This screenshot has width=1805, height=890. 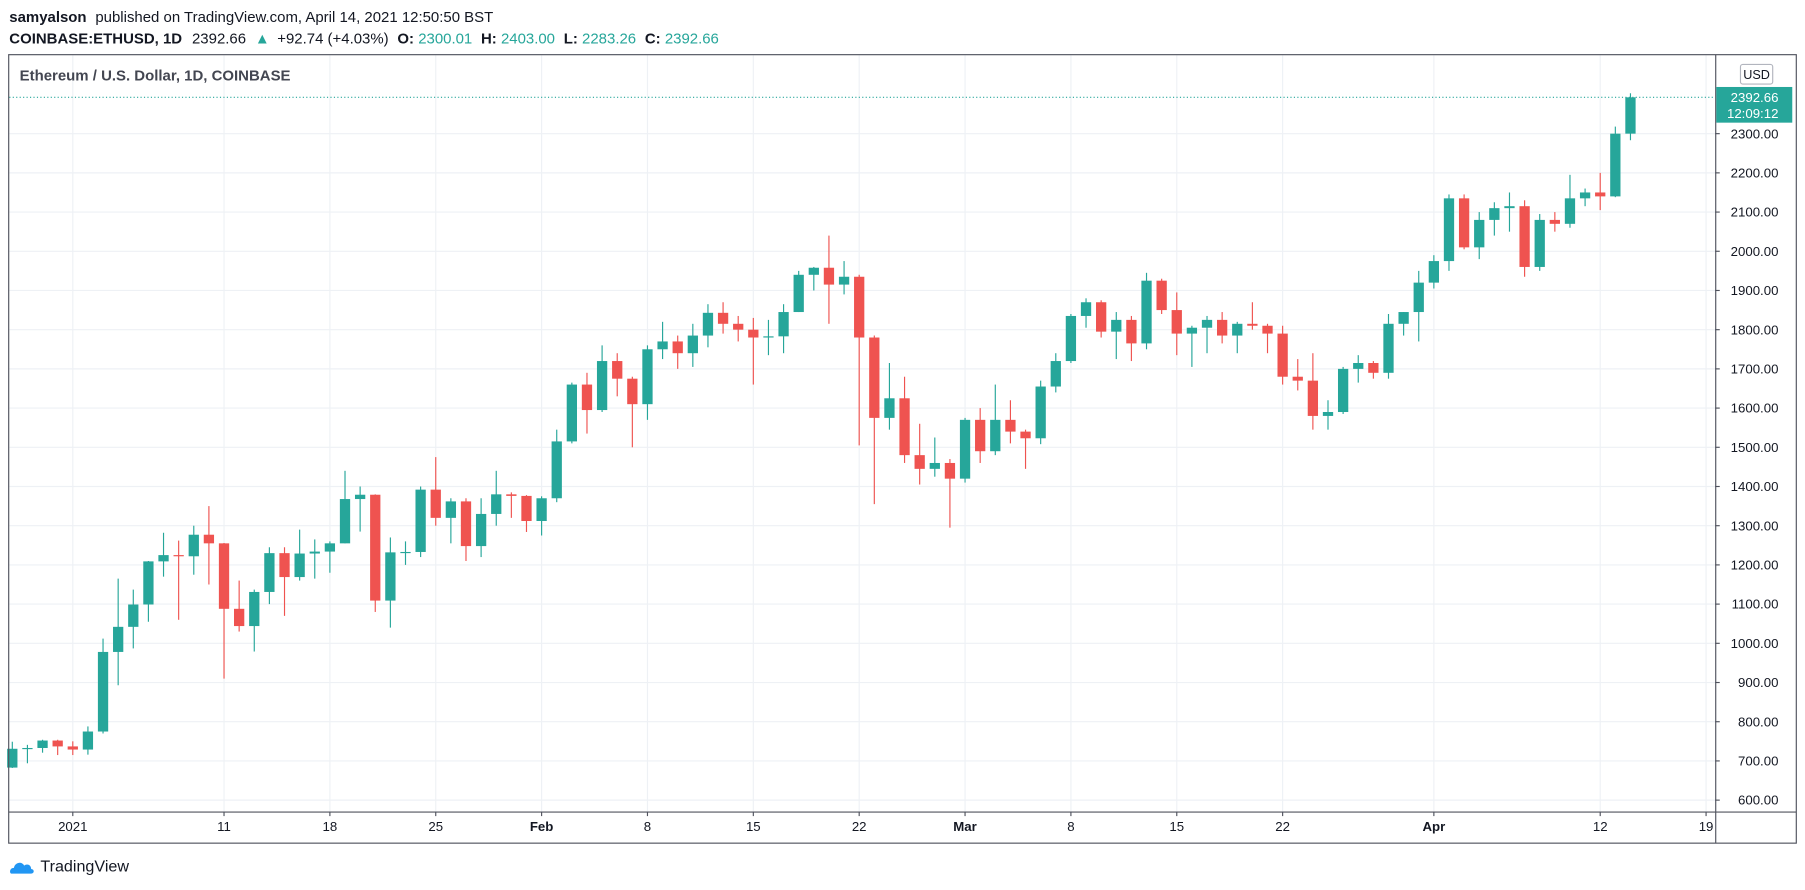 I want to click on x-tick-label: Apr, so click(x=1433, y=826).